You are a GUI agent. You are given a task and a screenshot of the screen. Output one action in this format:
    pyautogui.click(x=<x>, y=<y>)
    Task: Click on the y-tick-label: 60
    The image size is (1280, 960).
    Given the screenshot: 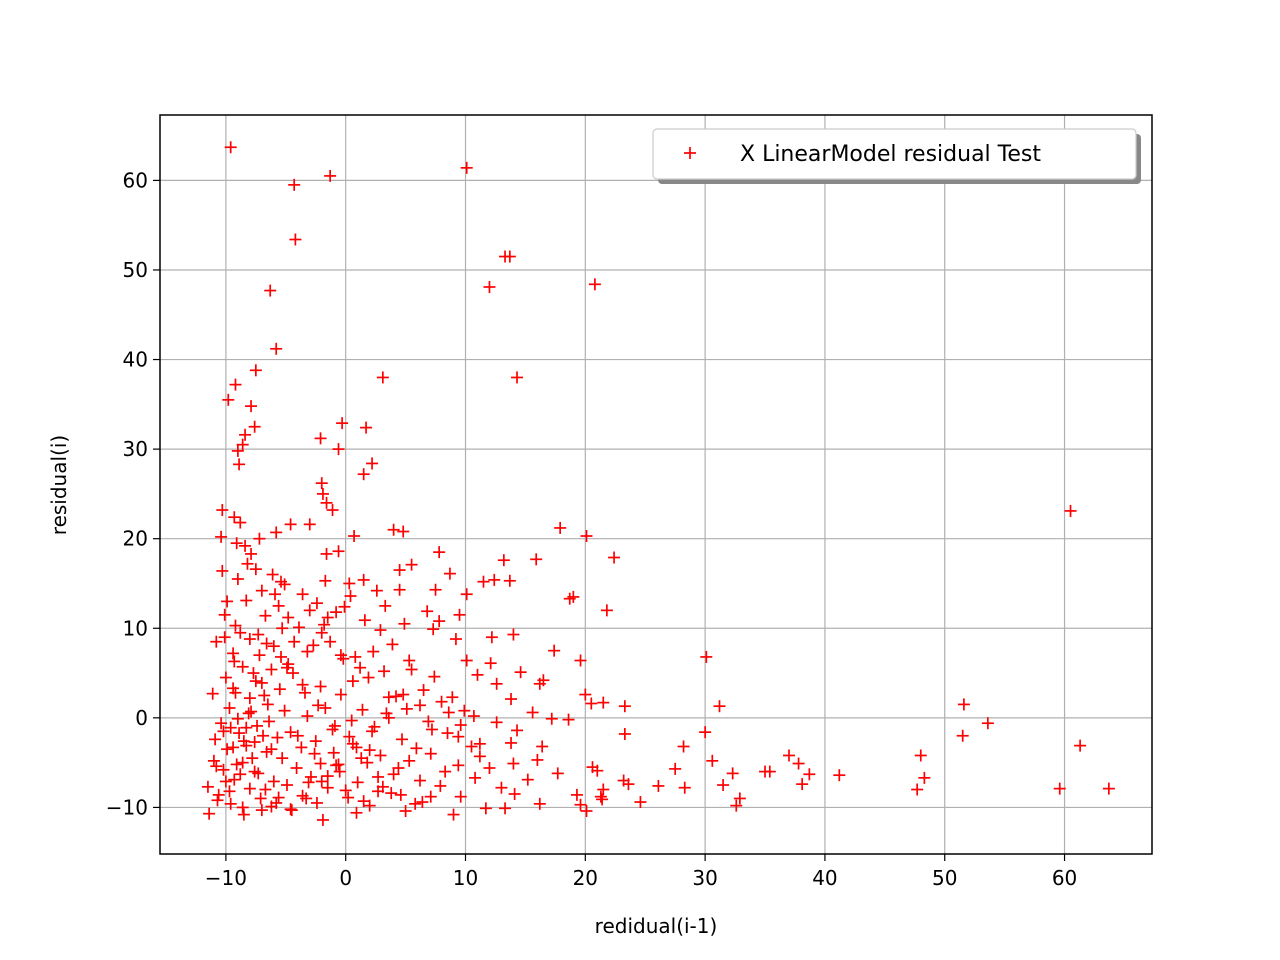 What is the action you would take?
    pyautogui.click(x=135, y=180)
    